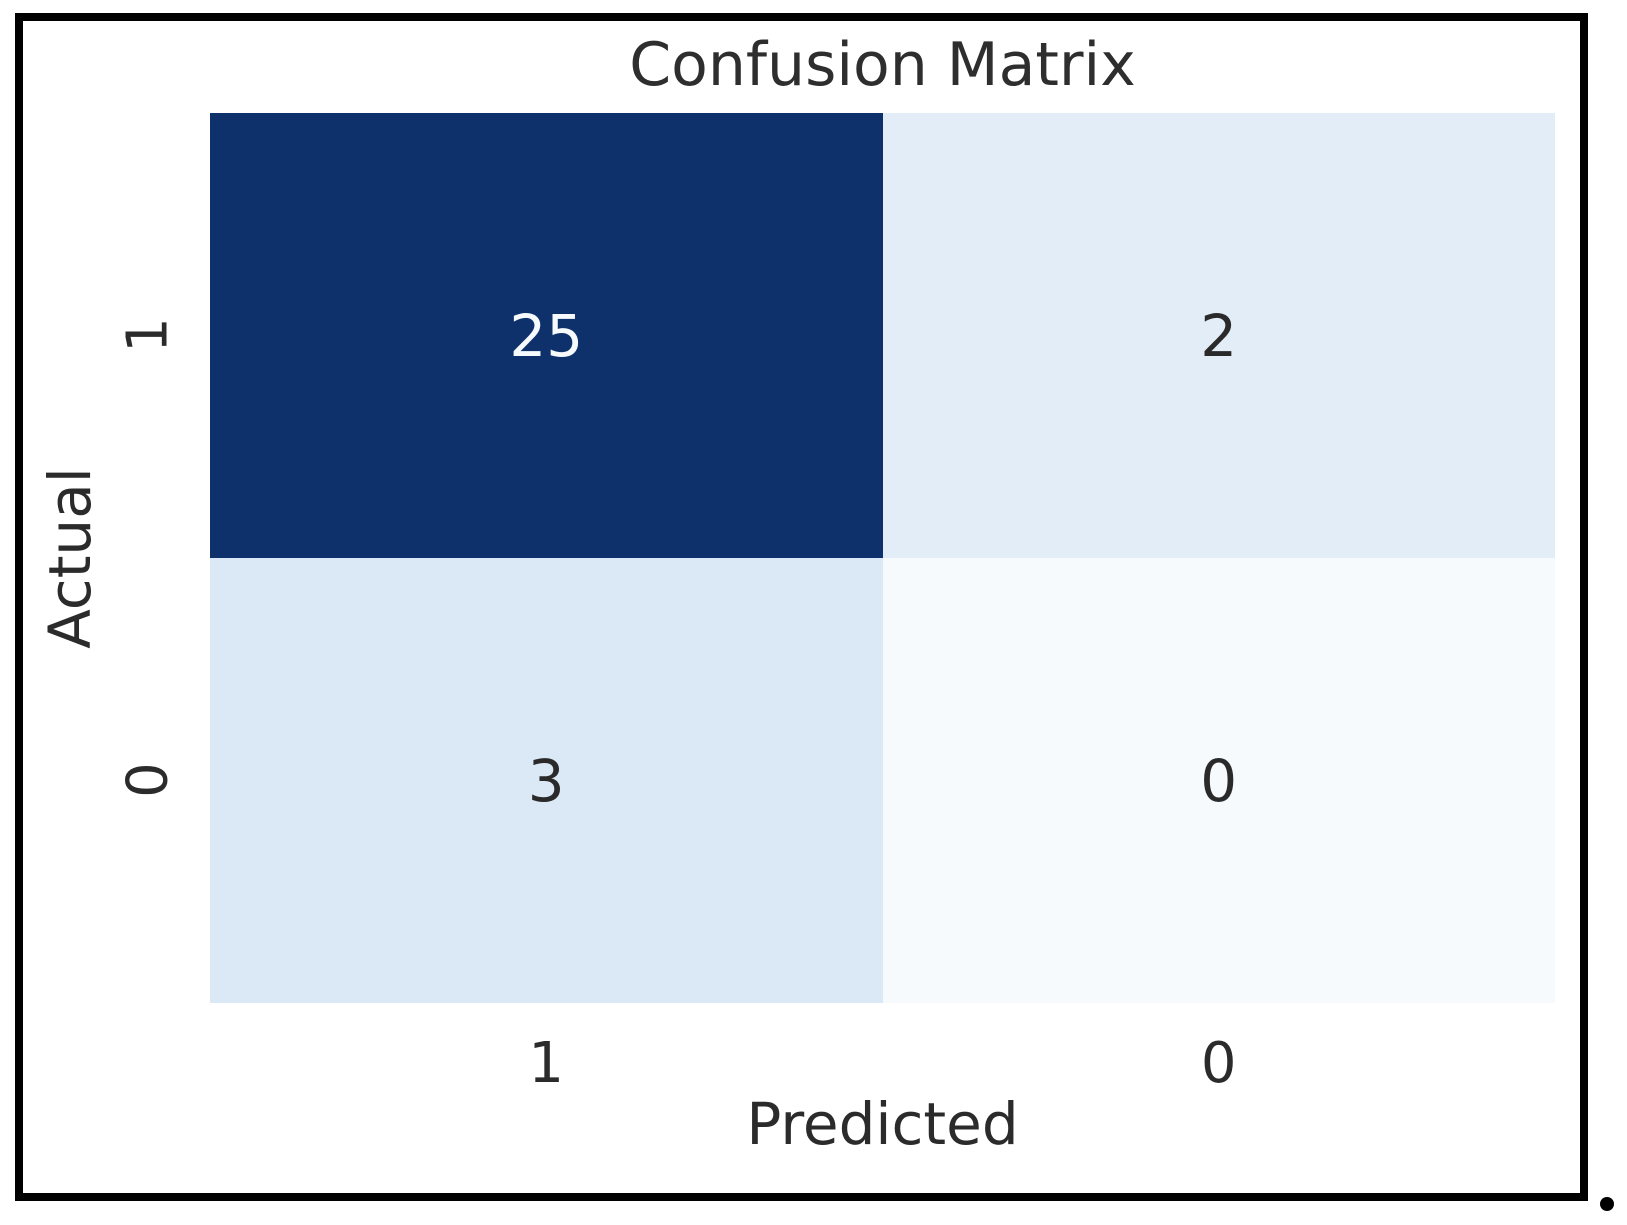 Image resolution: width=1627 pixels, height=1225 pixels. Describe the element at coordinates (882, 1063) in the screenshot. I see `x-axis-ticks: 1 0` at that location.